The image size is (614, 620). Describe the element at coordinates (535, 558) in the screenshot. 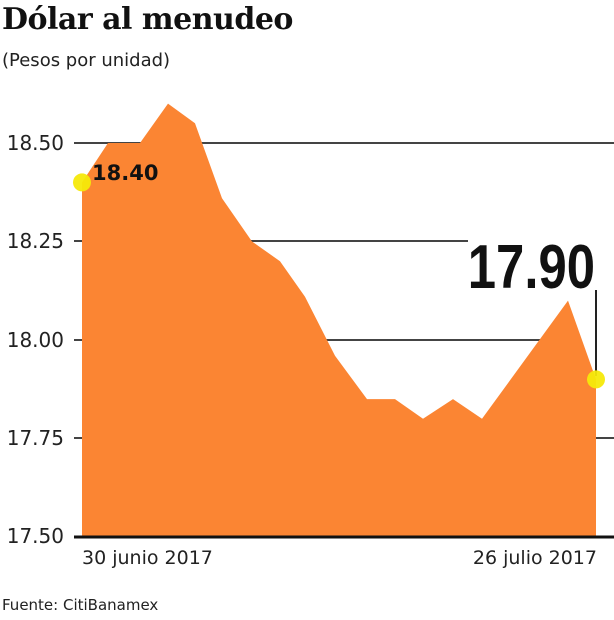

I see `x-tick-label-end: 26 julio 2017` at that location.